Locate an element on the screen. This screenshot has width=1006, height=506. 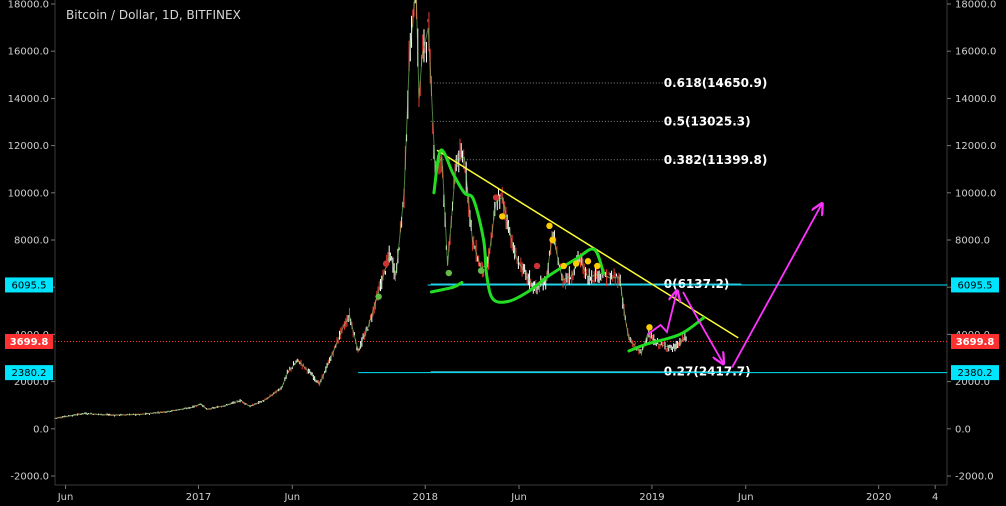
y-tick-label-left: 12000.0 is located at coordinates (28, 146).